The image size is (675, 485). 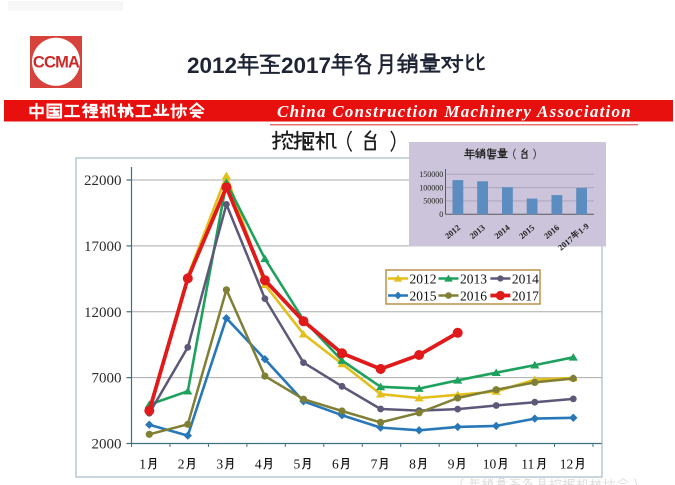 What do you see at coordinates (431, 187) in the screenshot?
I see `svg-text: 100000` at bounding box center [431, 187].